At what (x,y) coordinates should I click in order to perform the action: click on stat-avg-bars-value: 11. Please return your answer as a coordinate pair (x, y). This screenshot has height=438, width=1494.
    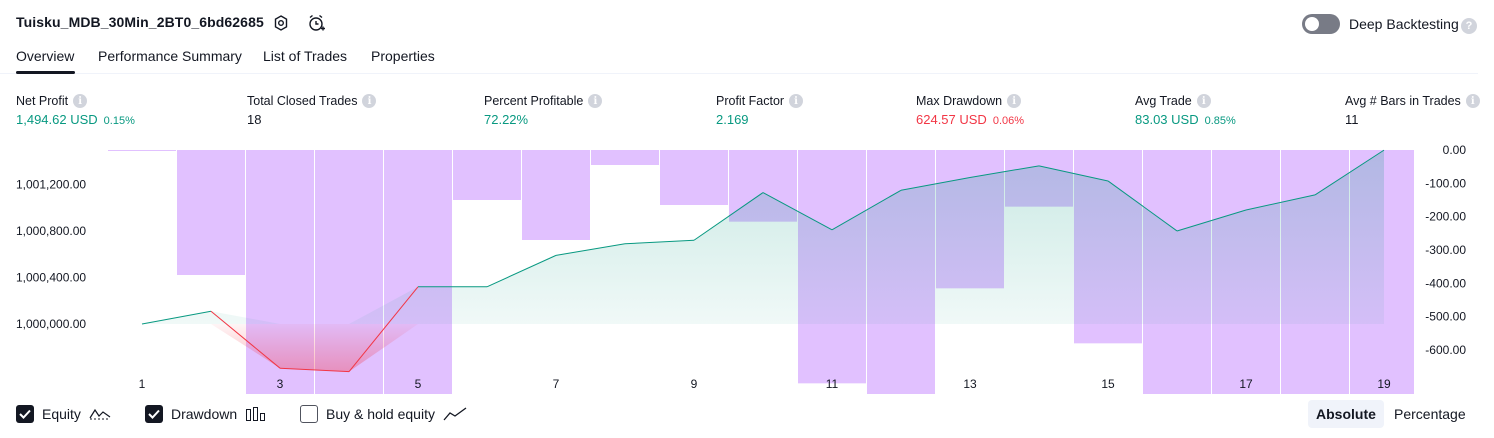
    Looking at the image, I should click on (1352, 119).